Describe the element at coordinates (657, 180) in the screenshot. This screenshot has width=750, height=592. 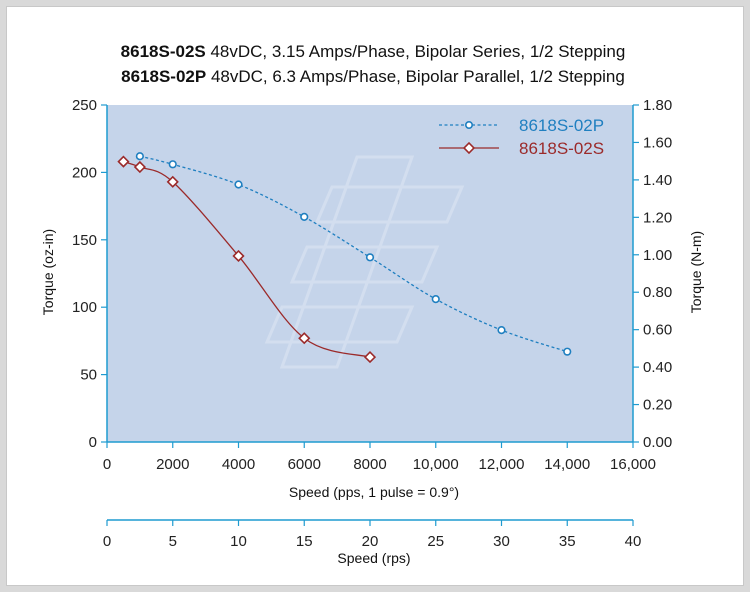
I see `y2-tick-label: 1.40` at that location.